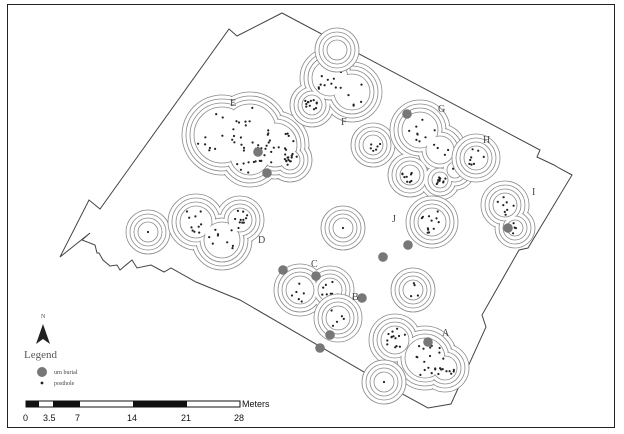 This screenshot has height=434, width=624. What do you see at coordinates (344, 122) in the screenshot?
I see `area-label-f: F` at bounding box center [344, 122].